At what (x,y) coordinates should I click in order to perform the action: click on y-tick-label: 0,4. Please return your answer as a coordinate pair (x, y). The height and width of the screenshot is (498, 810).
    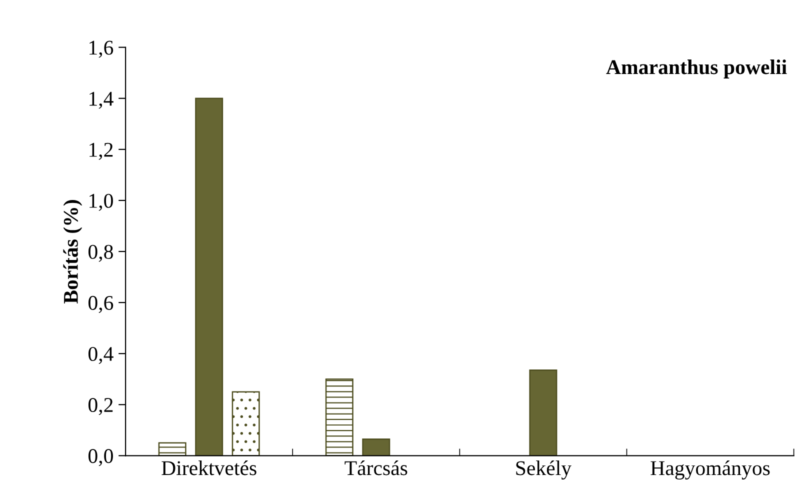
    Looking at the image, I should click on (101, 355).